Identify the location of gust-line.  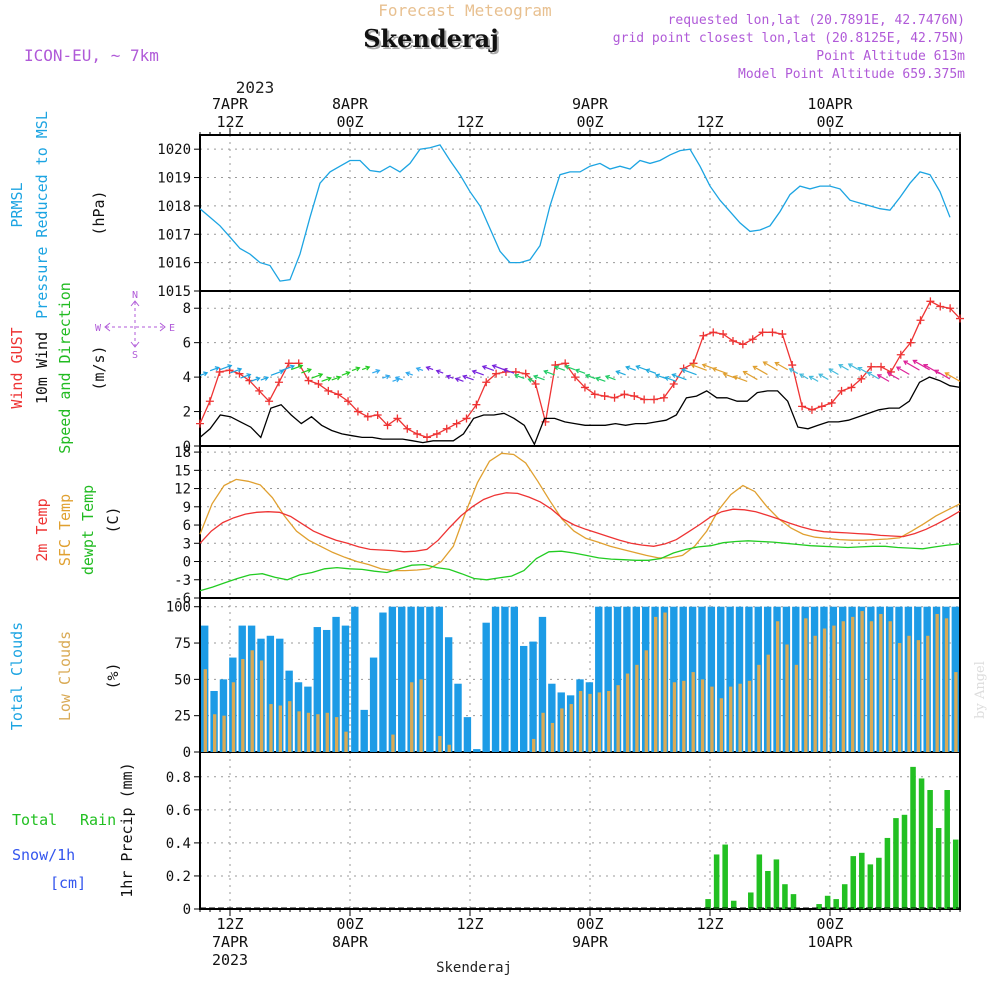
(580, 369).